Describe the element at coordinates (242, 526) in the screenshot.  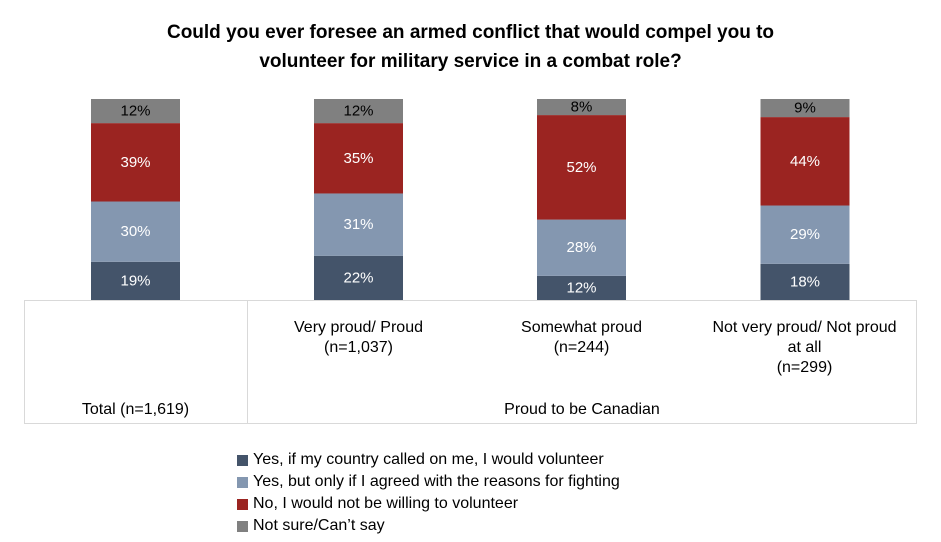
I see `legend-swatch-not-sure` at that location.